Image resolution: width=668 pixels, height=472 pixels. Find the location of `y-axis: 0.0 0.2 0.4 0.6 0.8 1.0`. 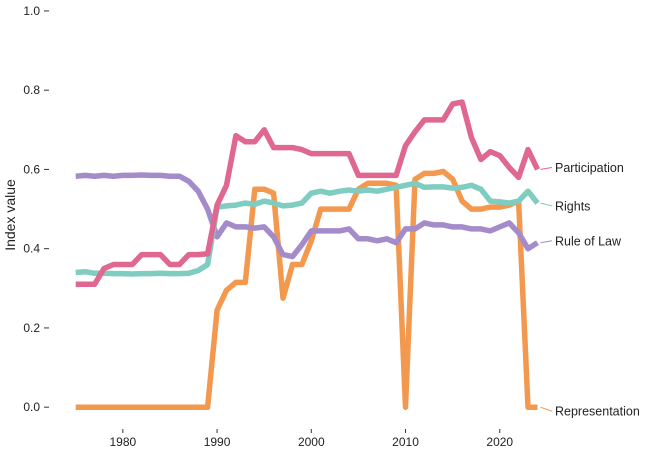

y-axis: 0.0 0.2 0.4 0.6 0.8 1.0 is located at coordinates (36, 209).